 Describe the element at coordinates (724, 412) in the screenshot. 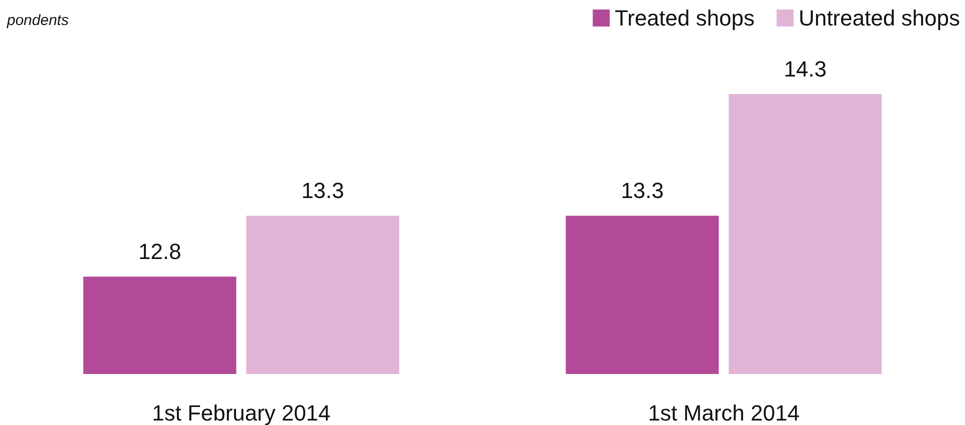

I see `x-tick-label: 1st March 2014` at that location.